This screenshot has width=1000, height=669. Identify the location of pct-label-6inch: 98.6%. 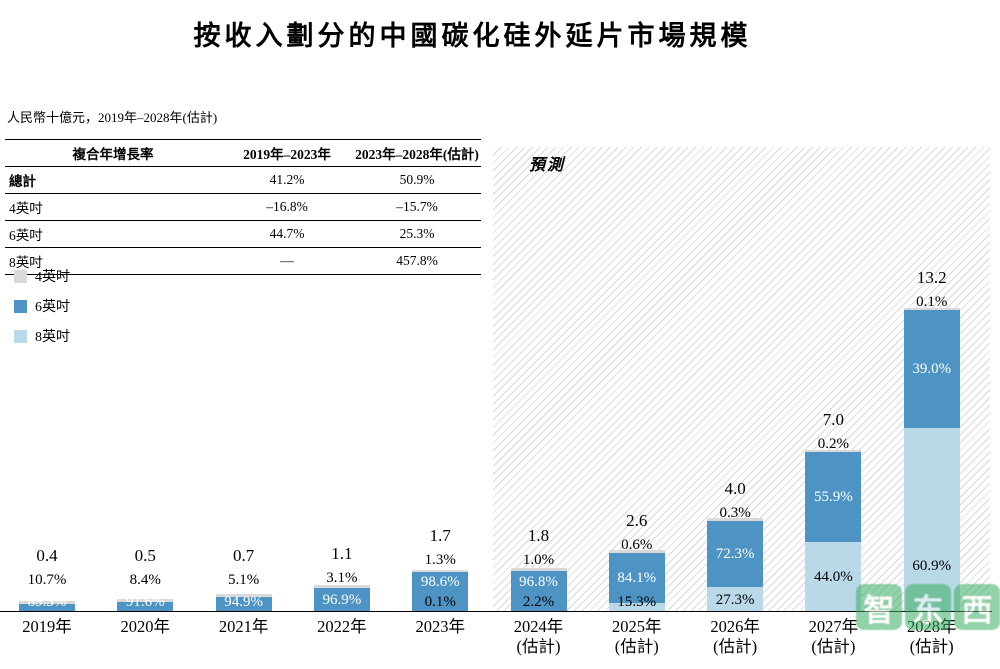
(440, 582).